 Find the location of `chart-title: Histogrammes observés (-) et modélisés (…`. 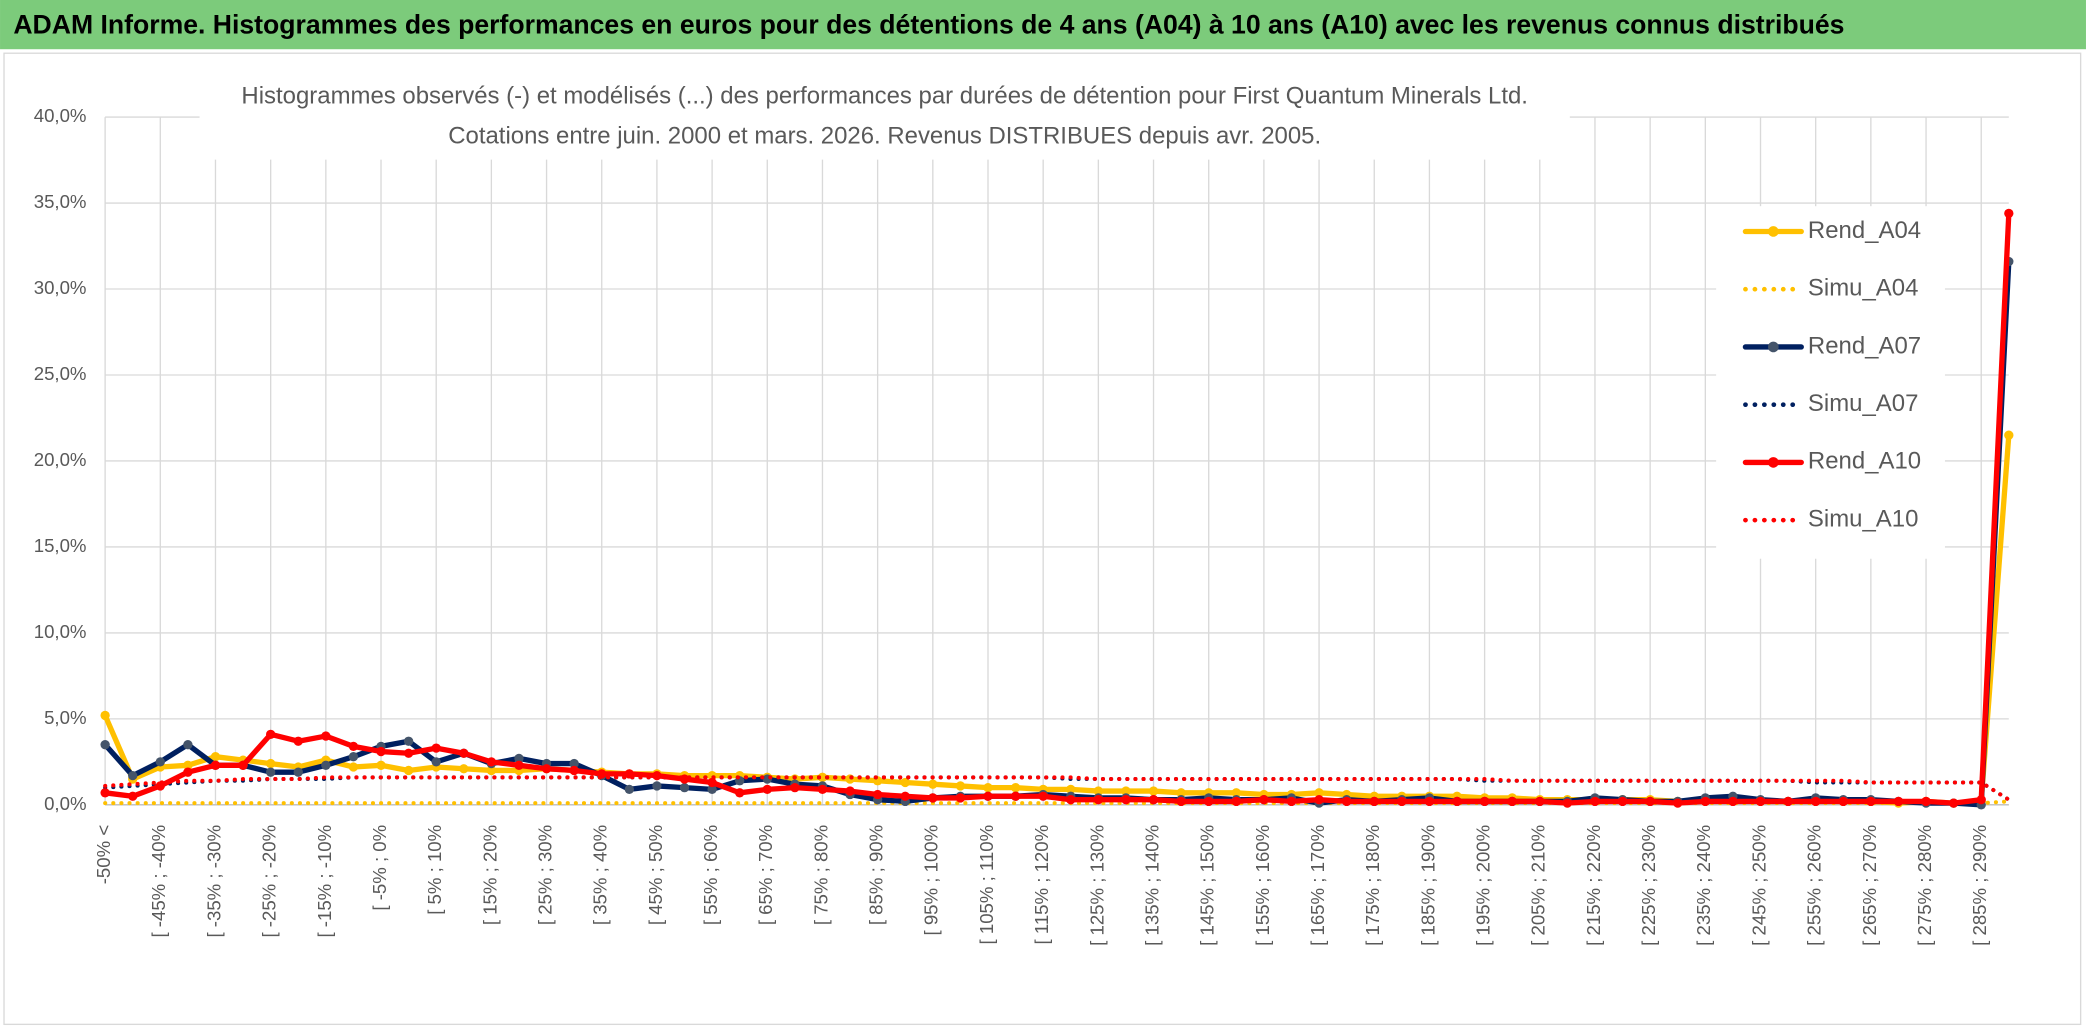

chart-title: Histogrammes observés (-) et modélisés (… is located at coordinates (884, 95).